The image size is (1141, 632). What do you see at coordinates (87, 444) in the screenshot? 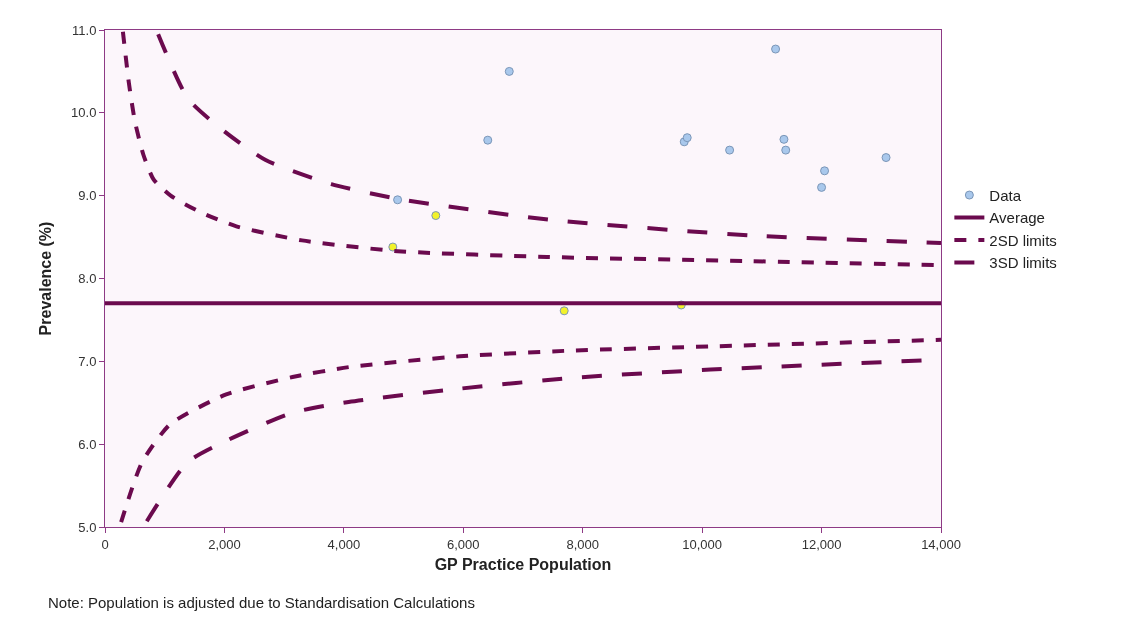
I see `y-tick-label: 6.0` at bounding box center [87, 444].